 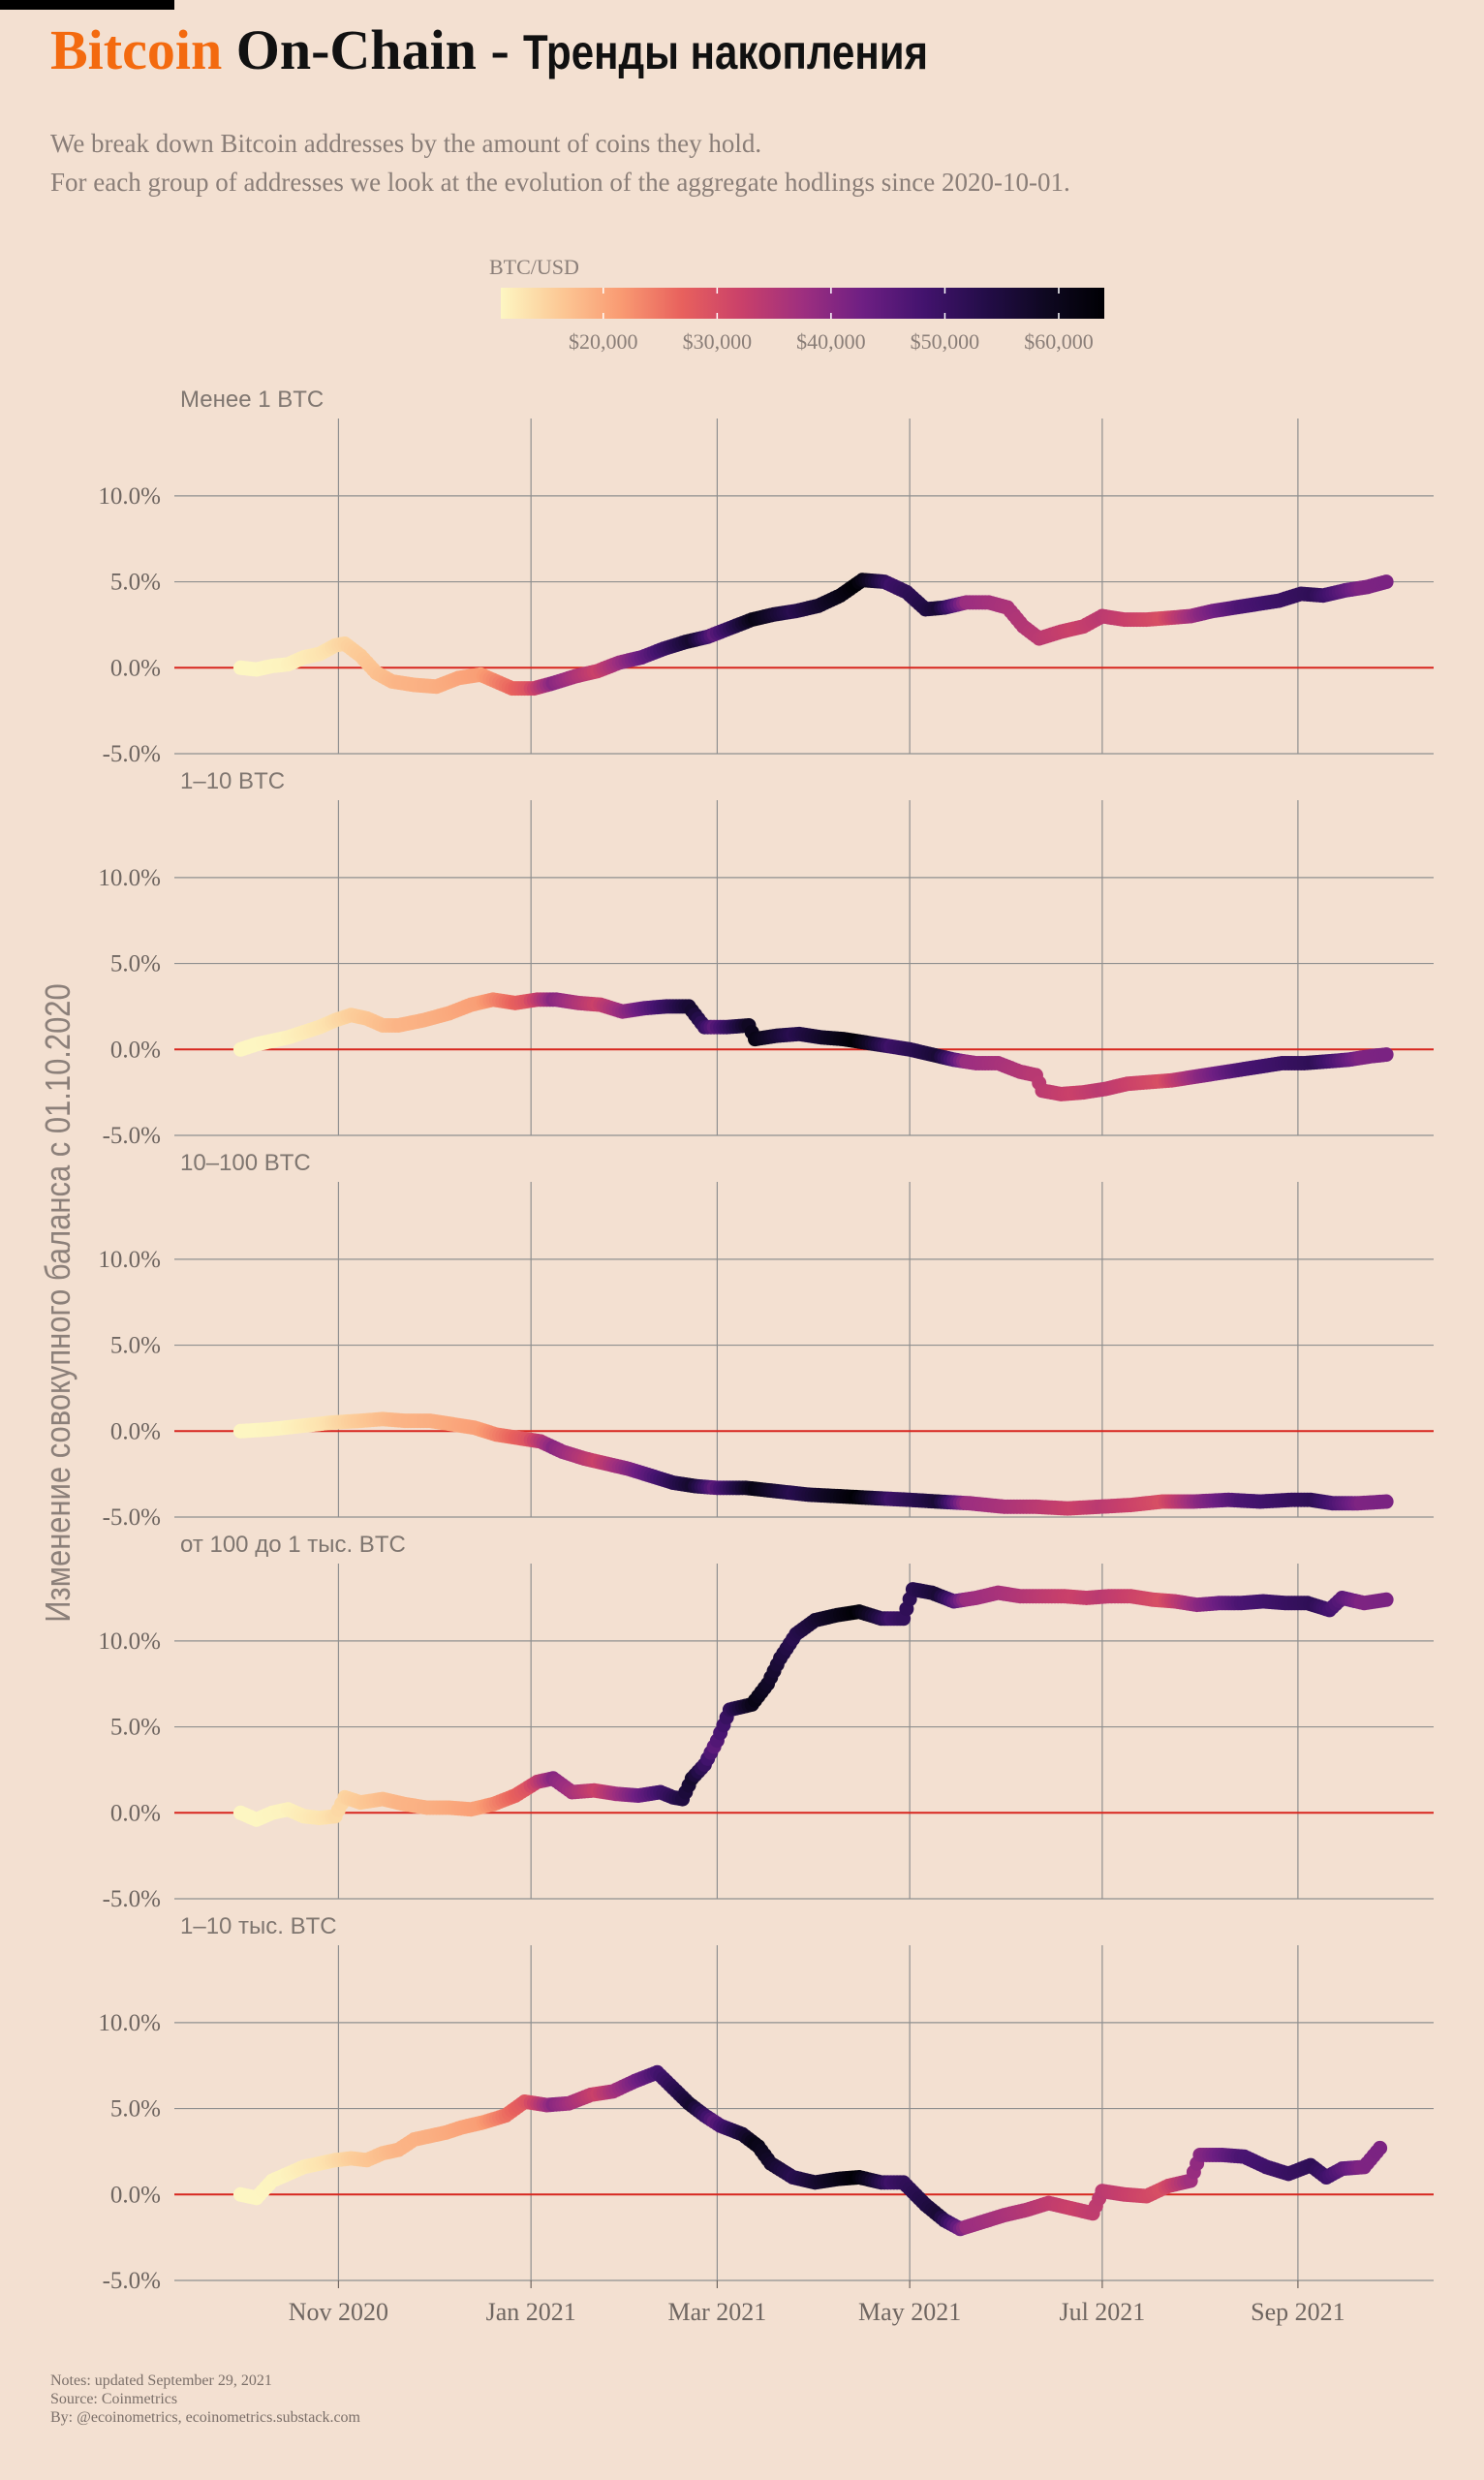 I want to click on legend-color-bar, so click(x=802, y=303).